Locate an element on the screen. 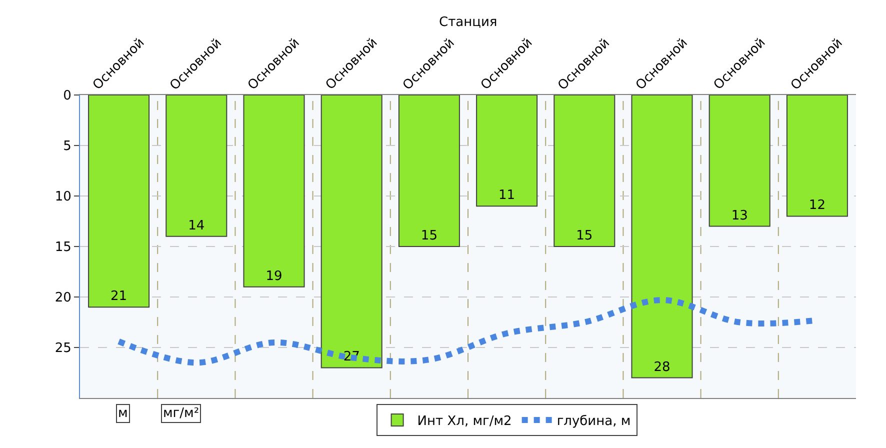 The width and height of the screenshot is (886, 448). data-label: 19 is located at coordinates (274, 276).